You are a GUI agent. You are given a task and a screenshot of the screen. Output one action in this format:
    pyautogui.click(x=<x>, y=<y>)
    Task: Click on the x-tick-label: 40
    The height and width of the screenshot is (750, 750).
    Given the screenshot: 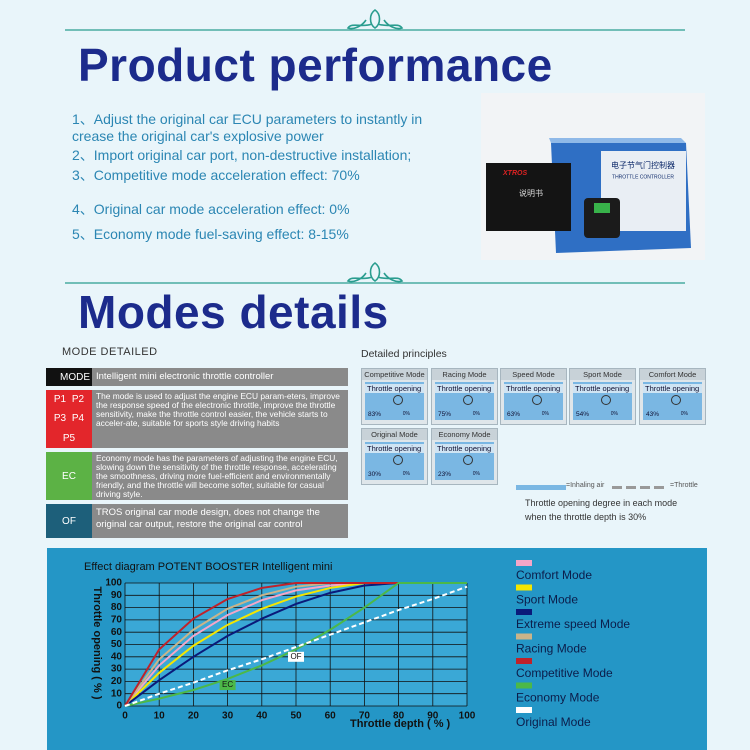 What is the action you would take?
    pyautogui.click(x=262, y=716)
    